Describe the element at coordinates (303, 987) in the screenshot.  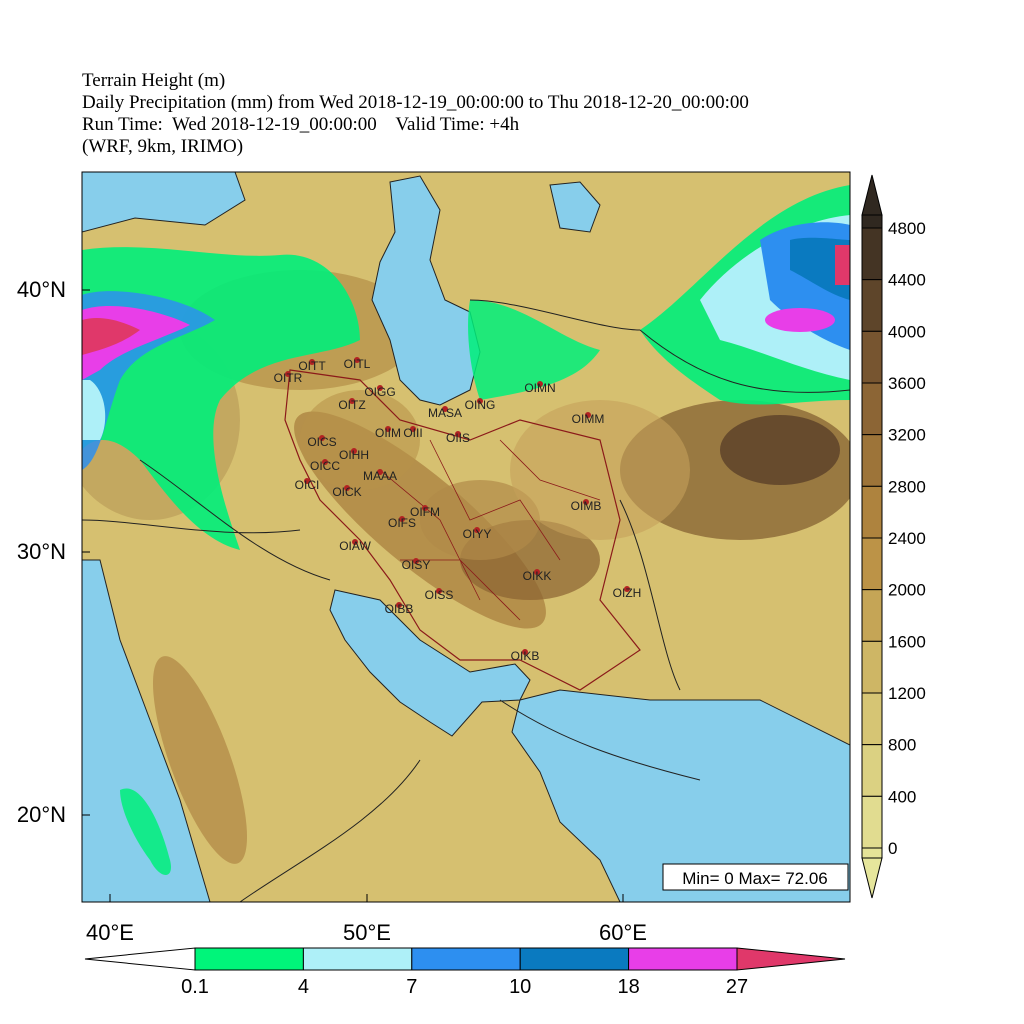
I see `colorbar-label: 4` at that location.